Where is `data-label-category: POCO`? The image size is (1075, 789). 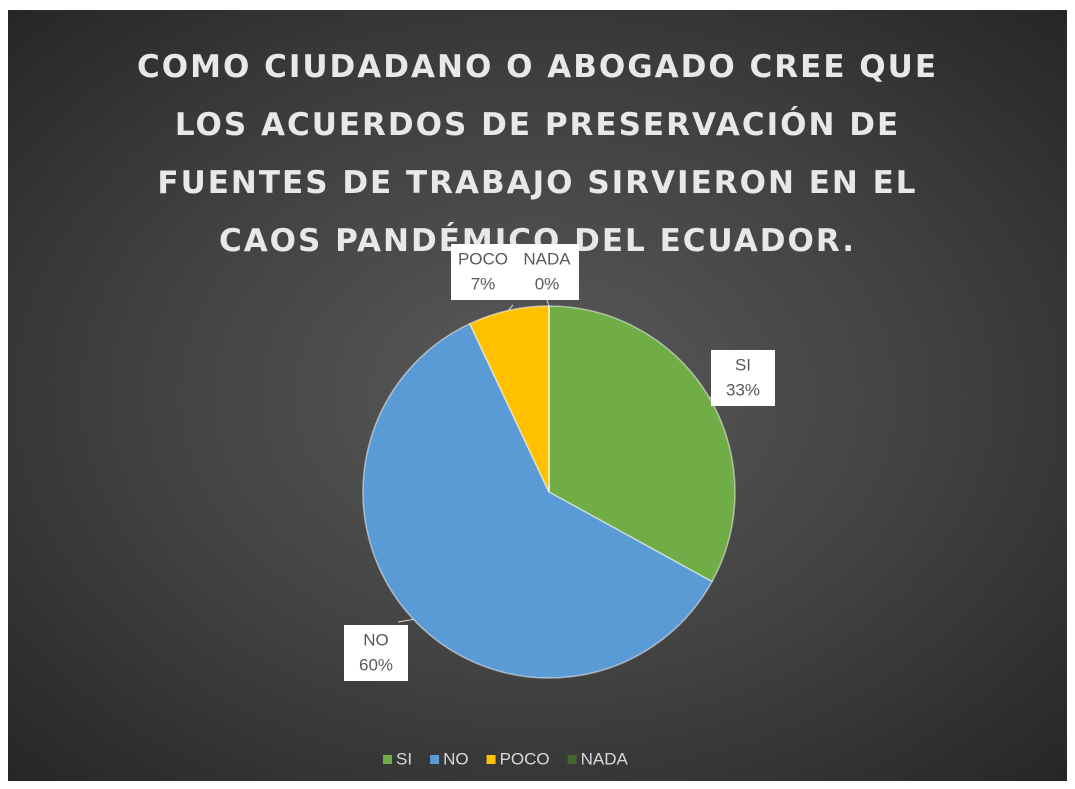 data-label-category: POCO is located at coordinates (483, 258).